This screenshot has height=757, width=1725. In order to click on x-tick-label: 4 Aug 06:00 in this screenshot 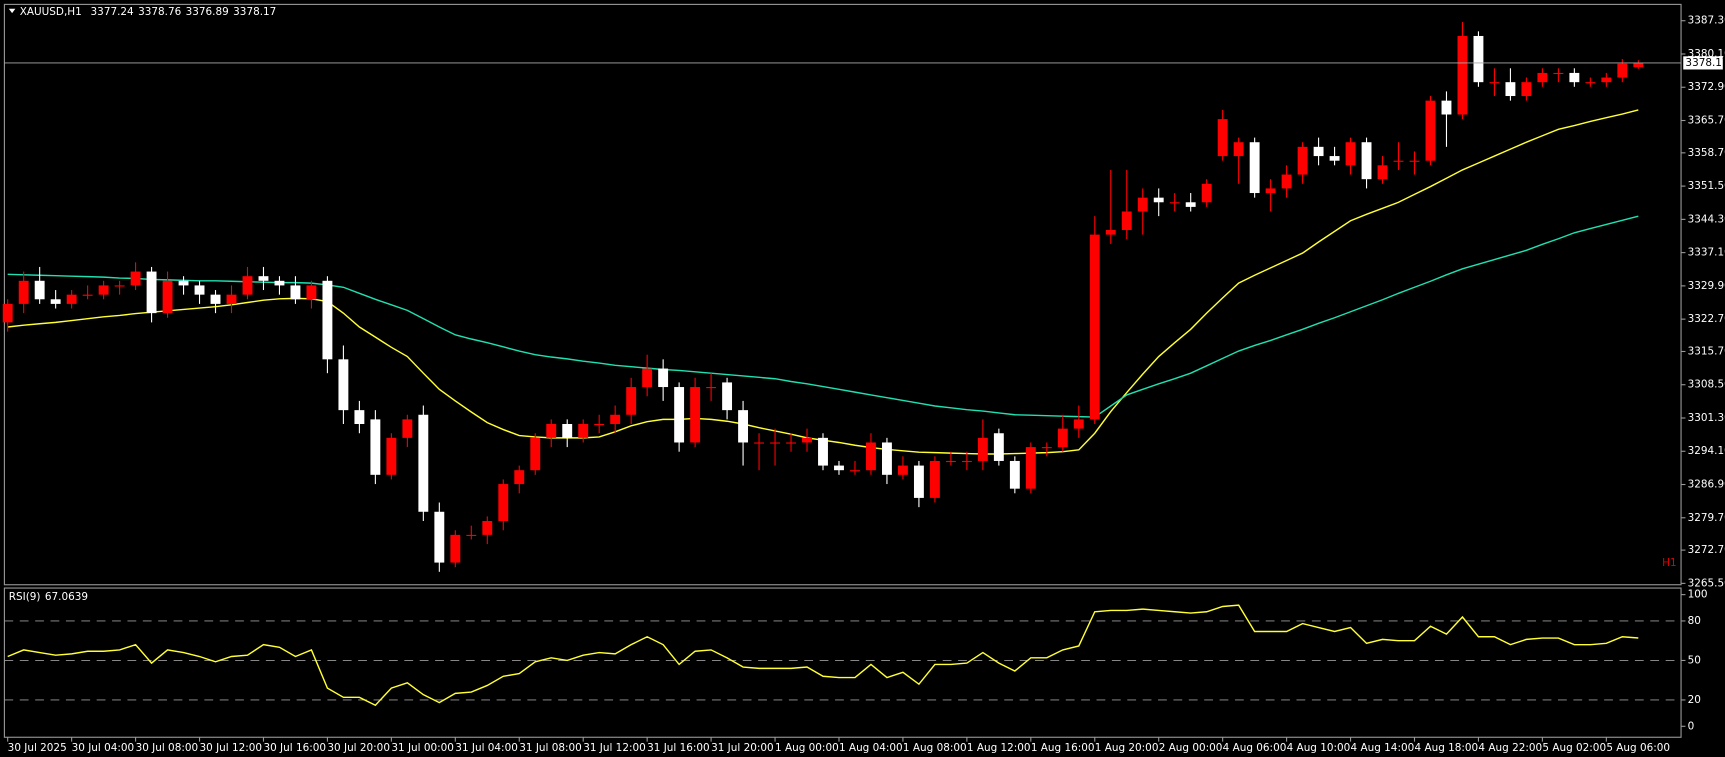, I will do `click(1255, 748)`.